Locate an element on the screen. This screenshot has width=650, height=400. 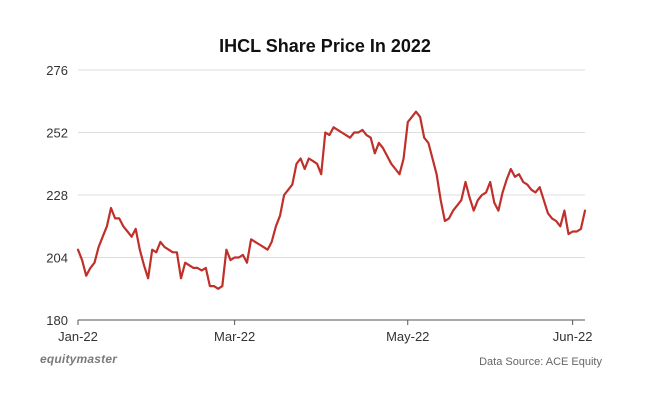
y-tick-label: 204 is located at coordinates (57, 258).